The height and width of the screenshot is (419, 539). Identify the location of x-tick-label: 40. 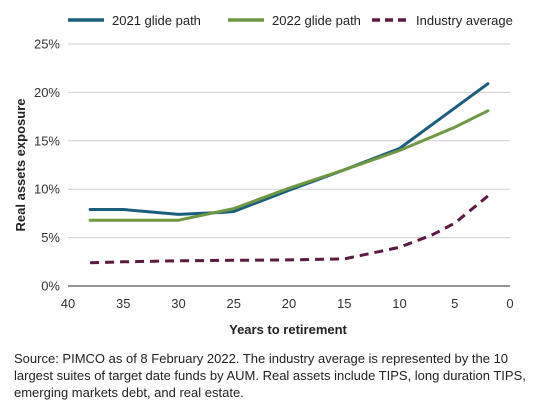
(68, 303).